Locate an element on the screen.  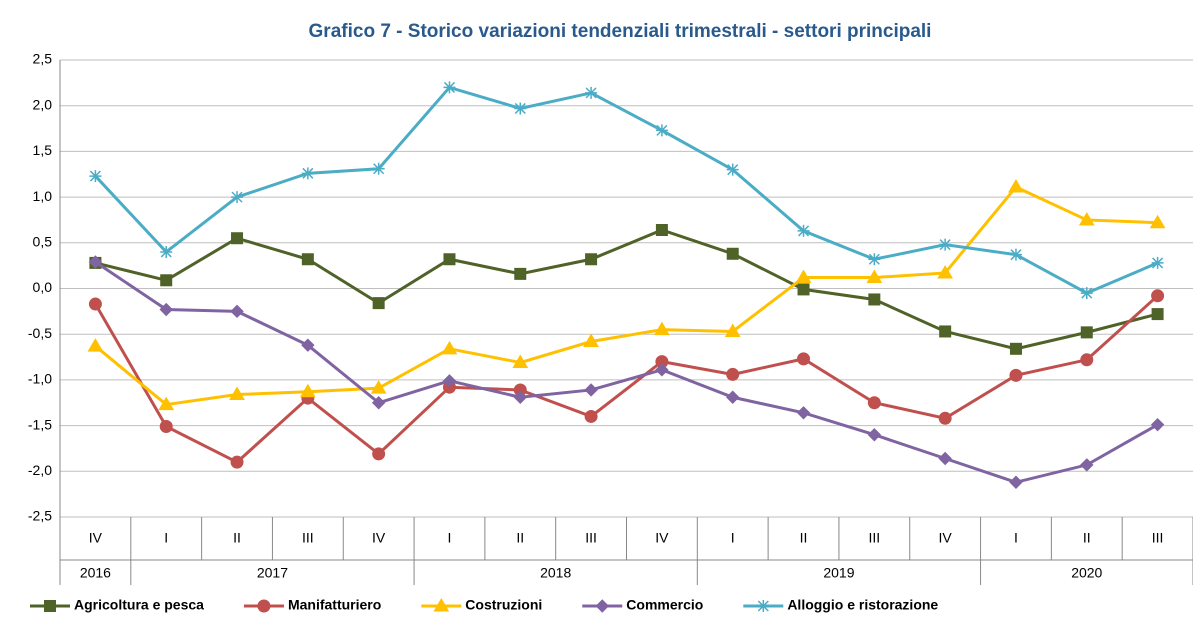
year-label: 2016 is located at coordinates (95, 573).